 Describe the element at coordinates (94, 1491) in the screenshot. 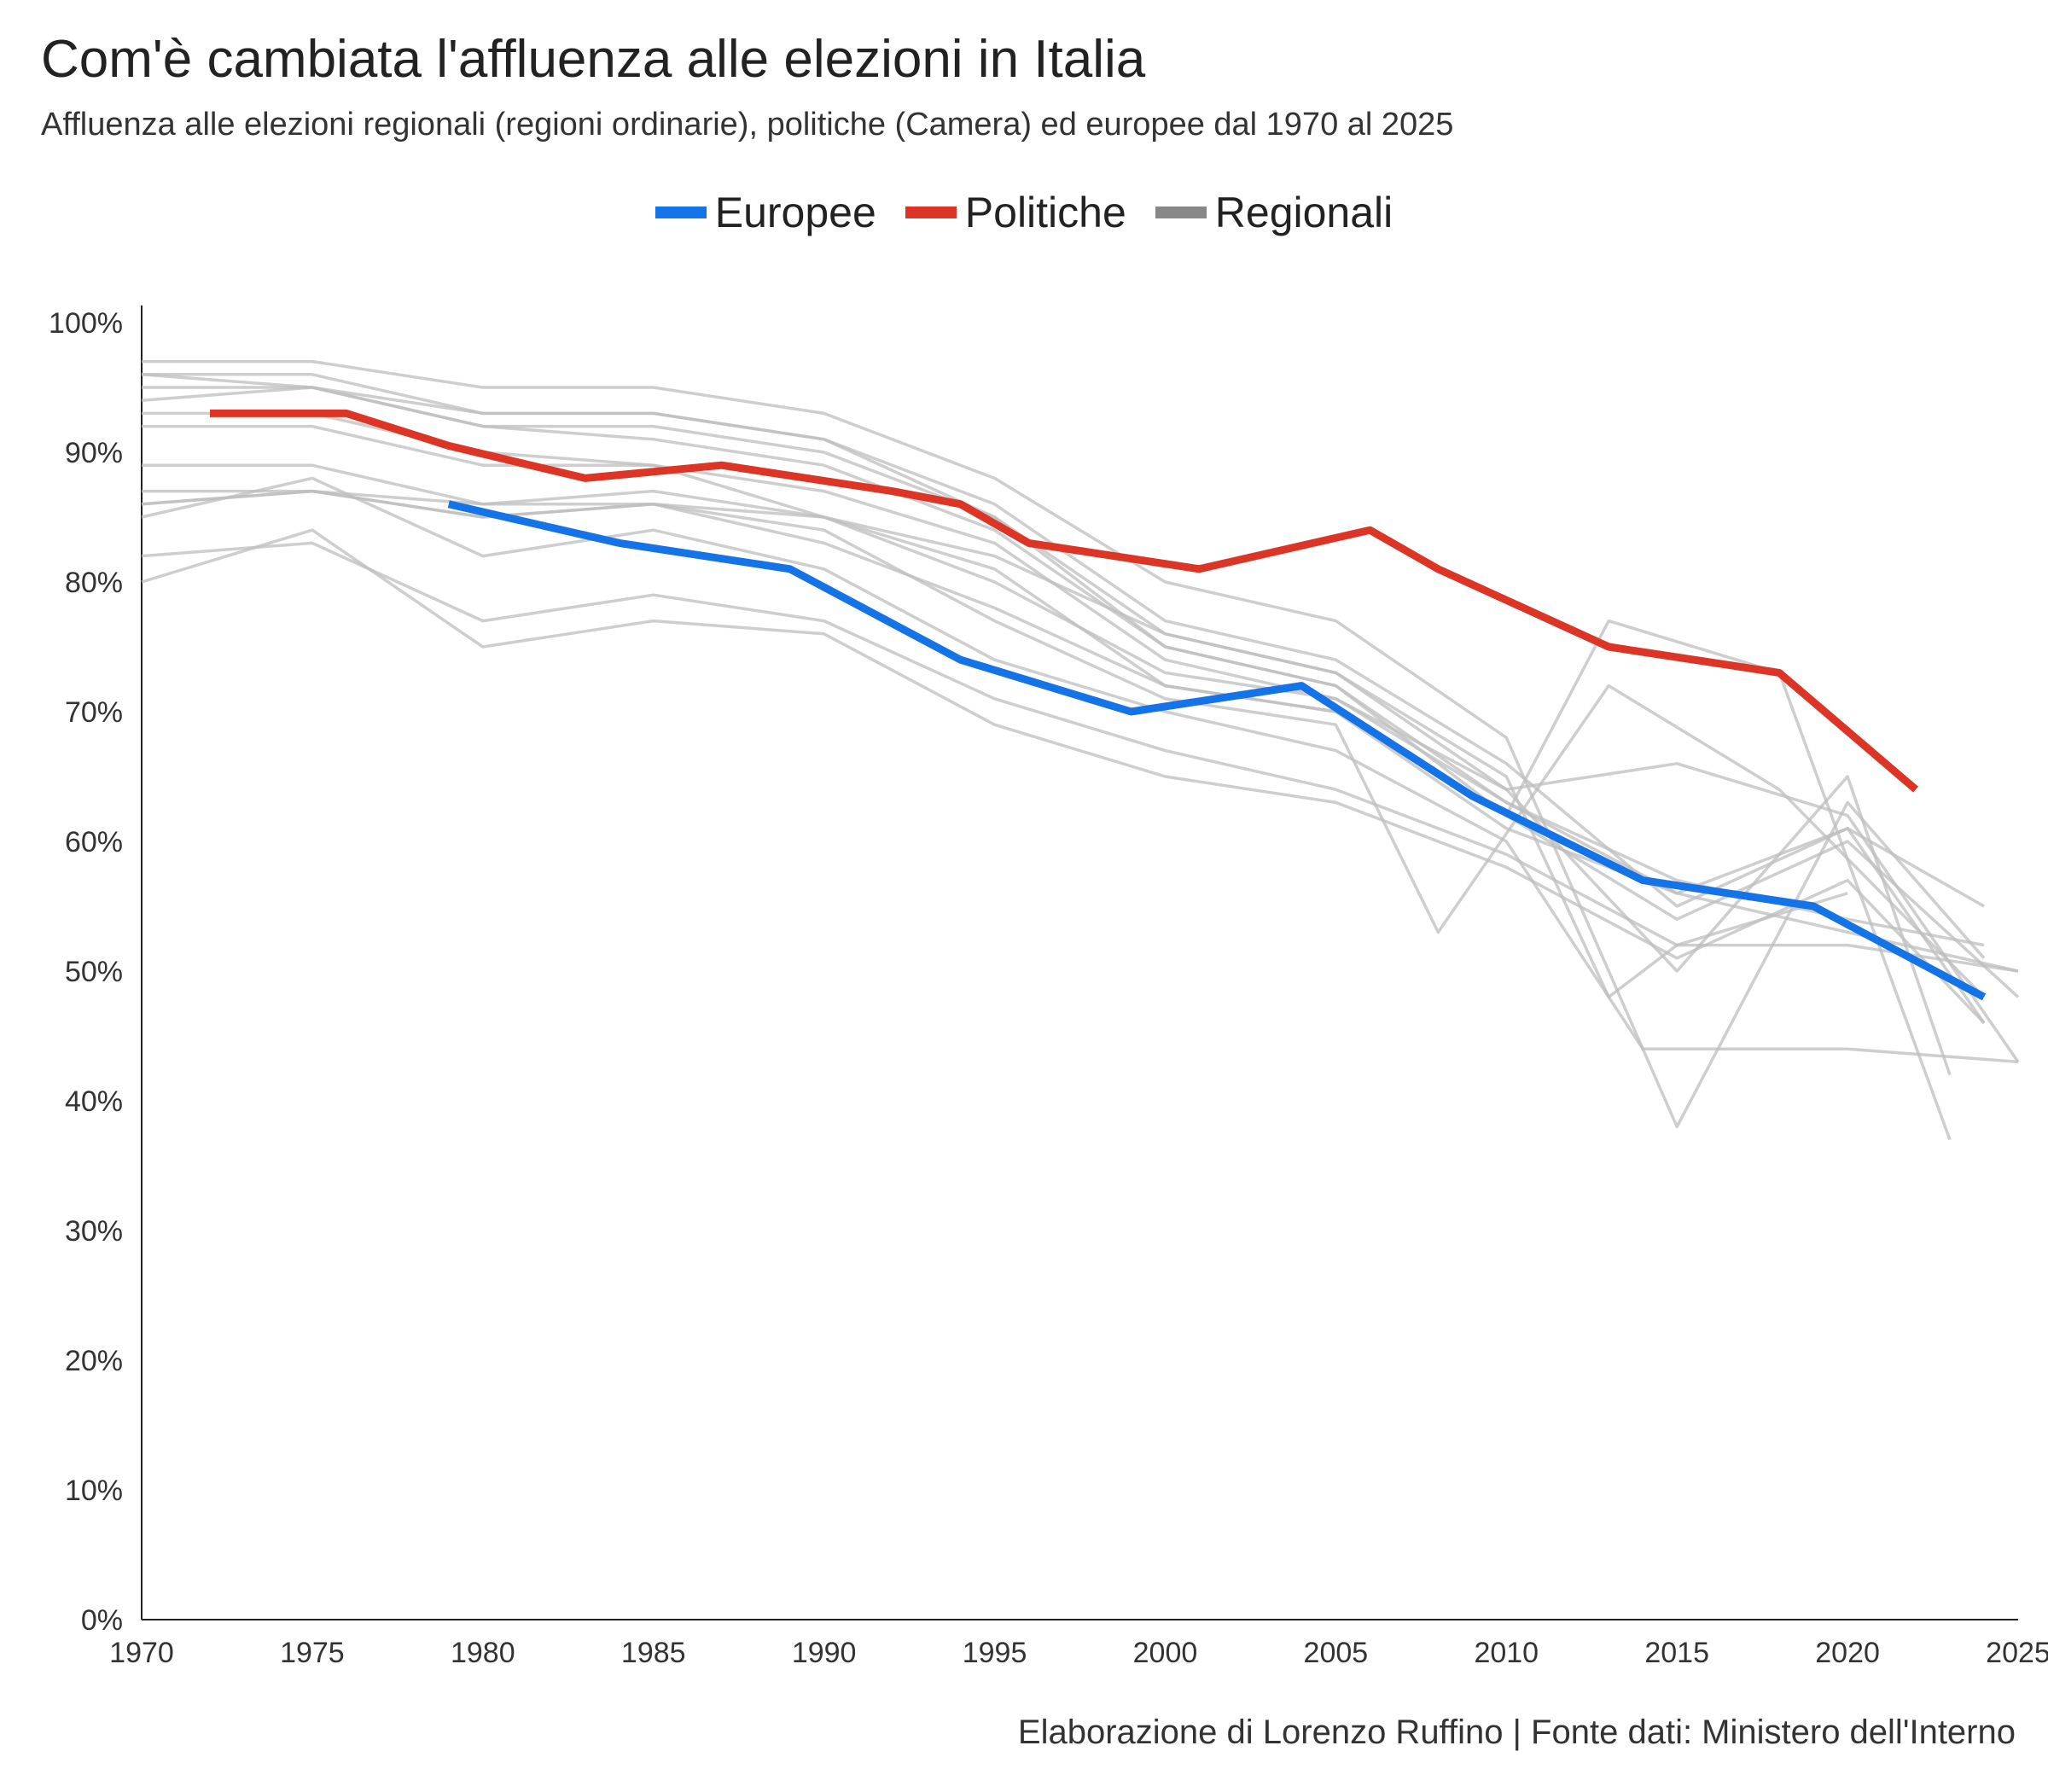

I see `y-tick-label: 10%` at that location.